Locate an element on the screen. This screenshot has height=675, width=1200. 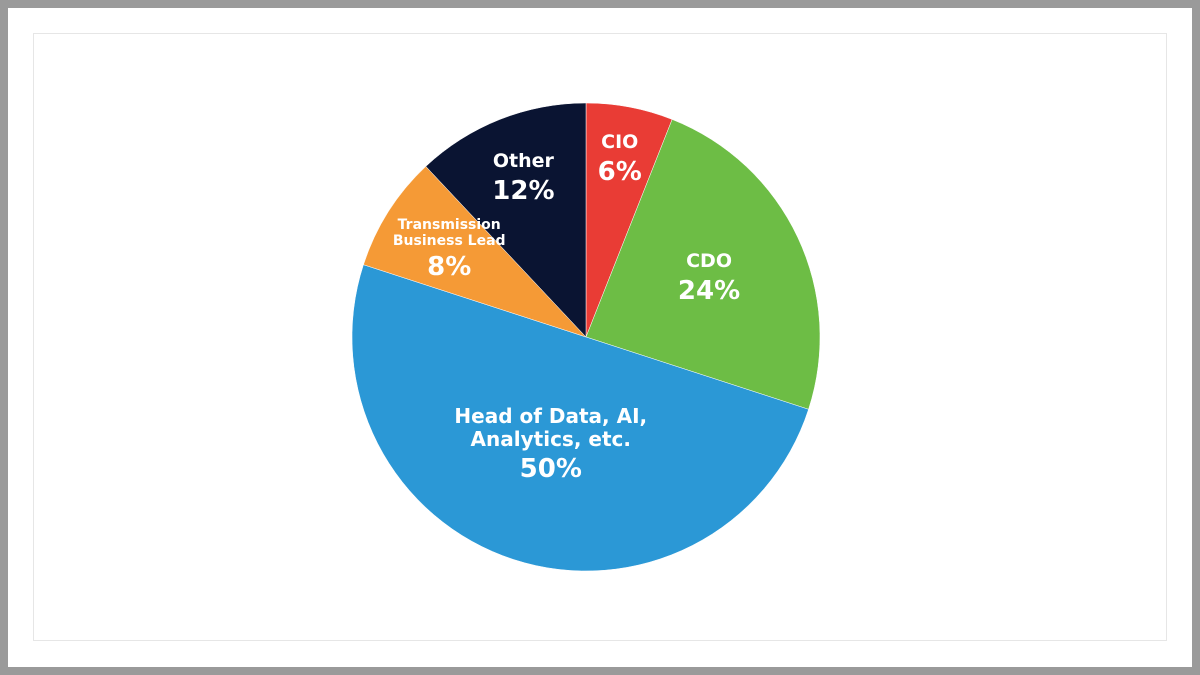
value-label: 6% is located at coordinates (619, 172).